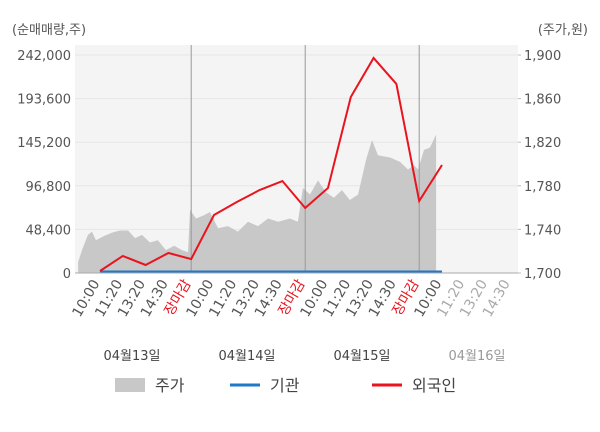 The height and width of the screenshot is (432, 600). Describe the element at coordinates (44, 143) in the screenshot. I see `y-tick-label: 145,200` at that location.